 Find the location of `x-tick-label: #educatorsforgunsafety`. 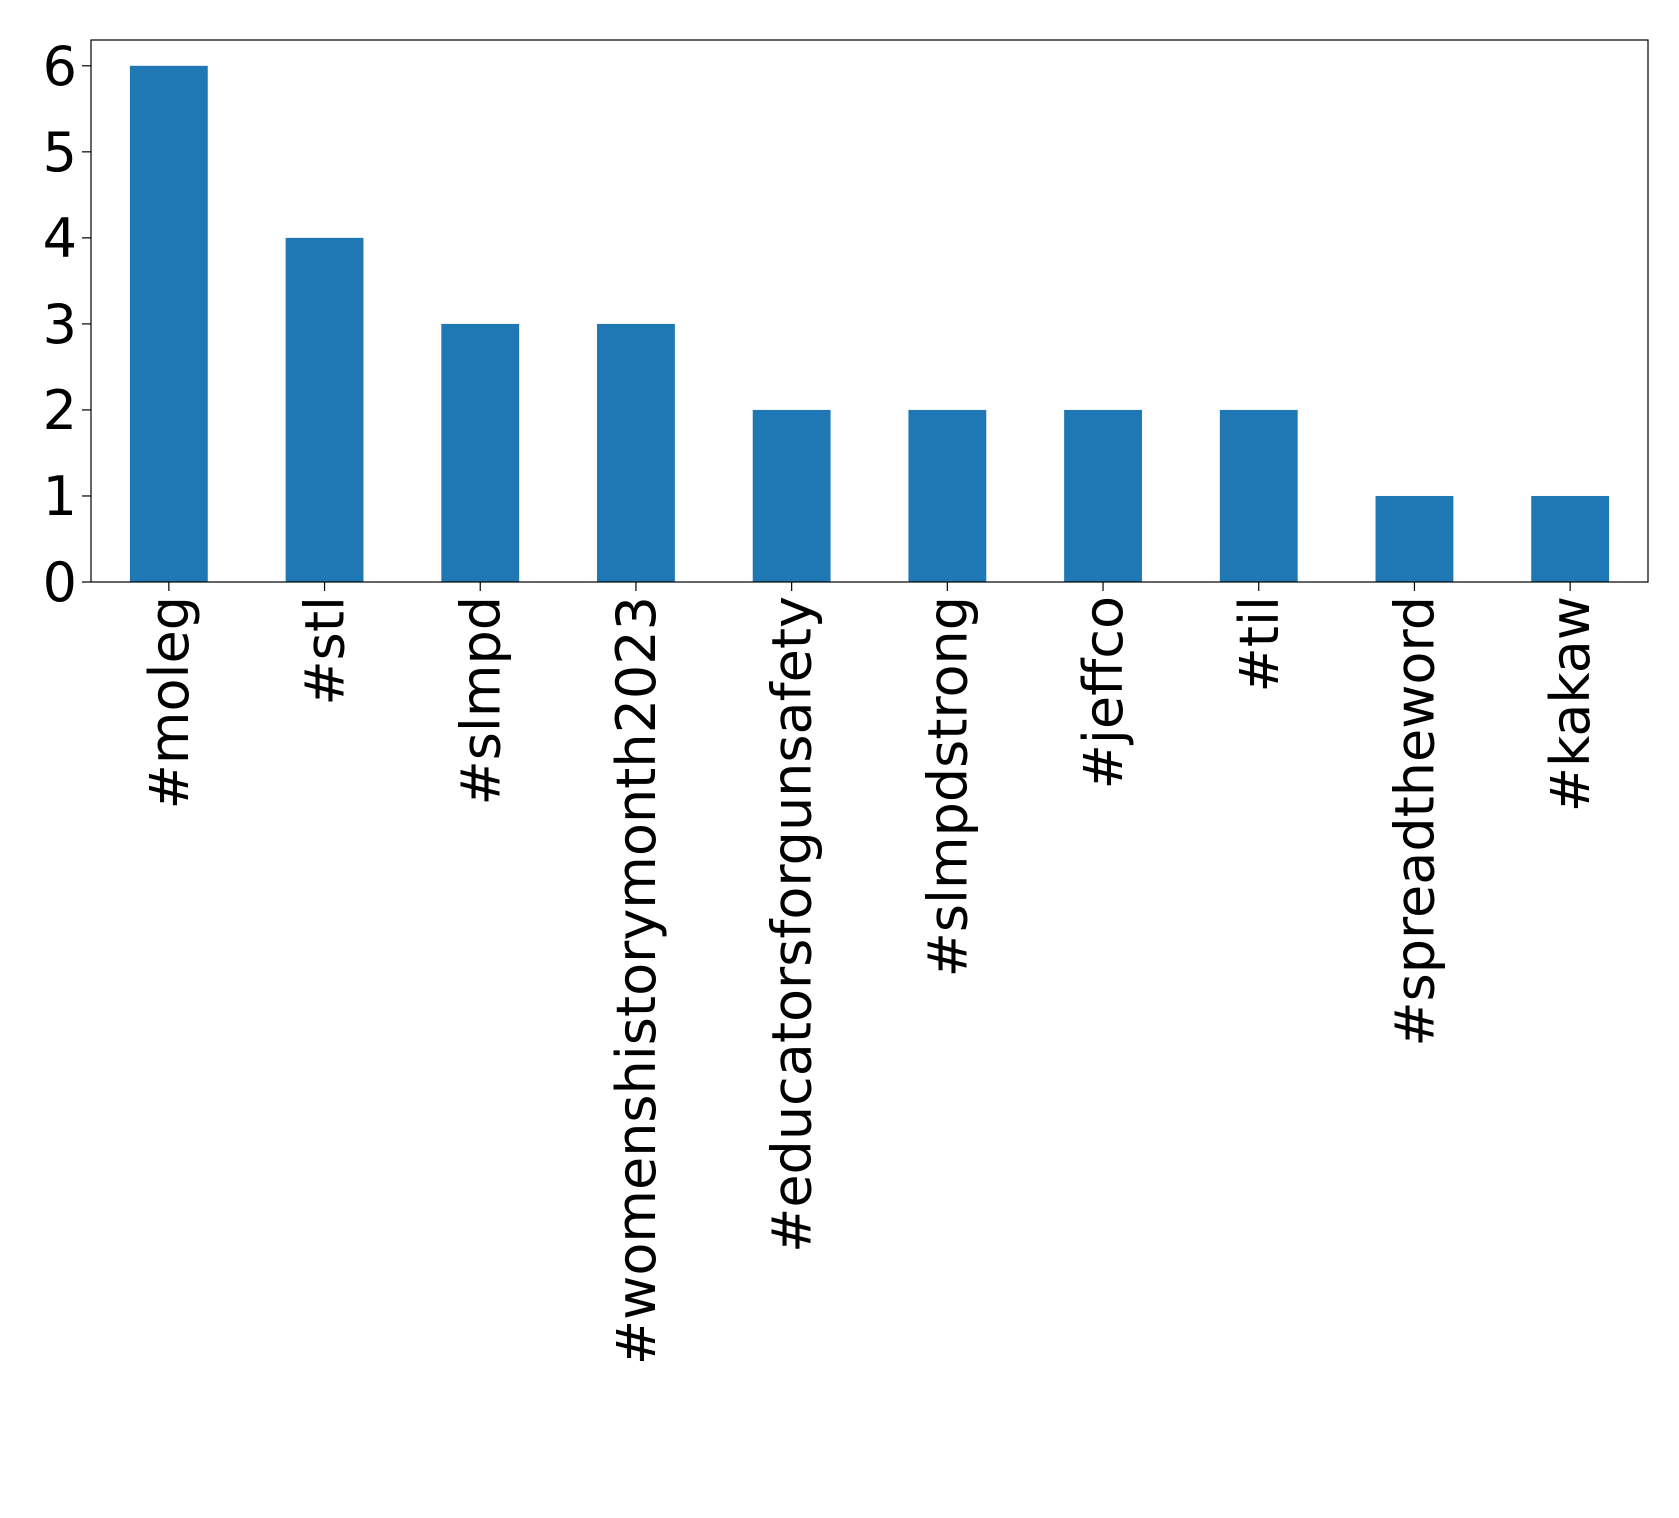

x-tick-label: #educatorsforgunsafety is located at coordinates (792, 924).